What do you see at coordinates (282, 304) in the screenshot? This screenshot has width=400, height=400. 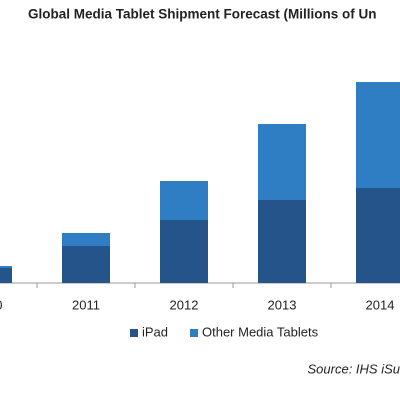 I see `x-tick-label: 2013` at bounding box center [282, 304].